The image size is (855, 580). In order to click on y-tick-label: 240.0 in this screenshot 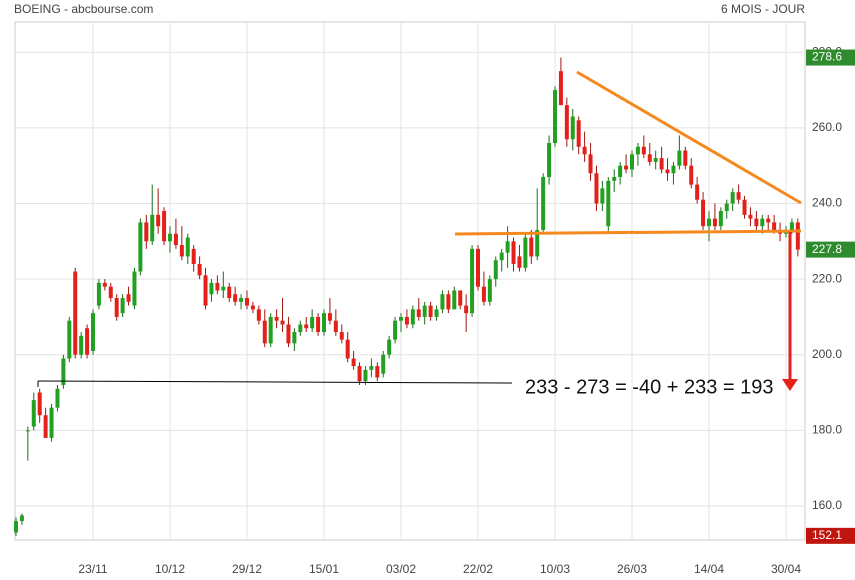, I will do `click(827, 203)`.